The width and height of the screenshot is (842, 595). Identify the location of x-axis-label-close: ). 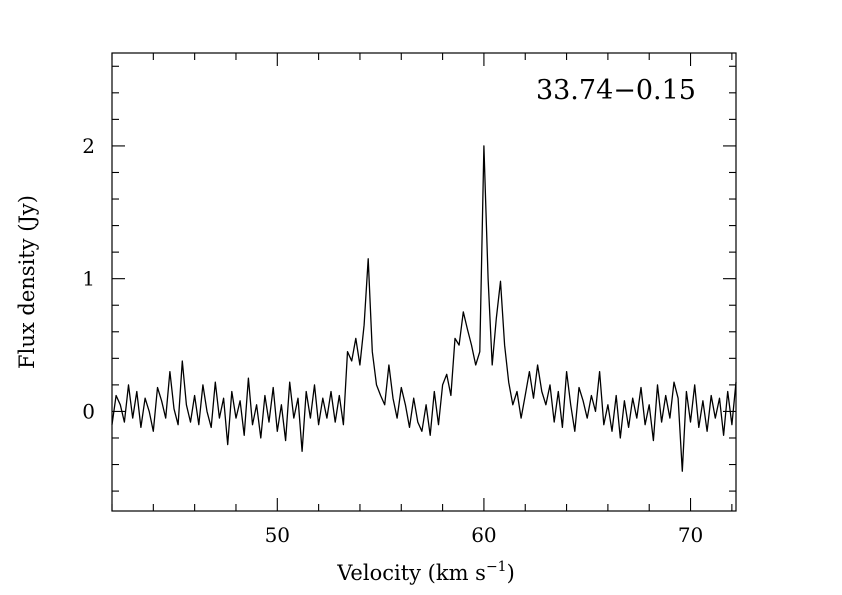
(511, 573).